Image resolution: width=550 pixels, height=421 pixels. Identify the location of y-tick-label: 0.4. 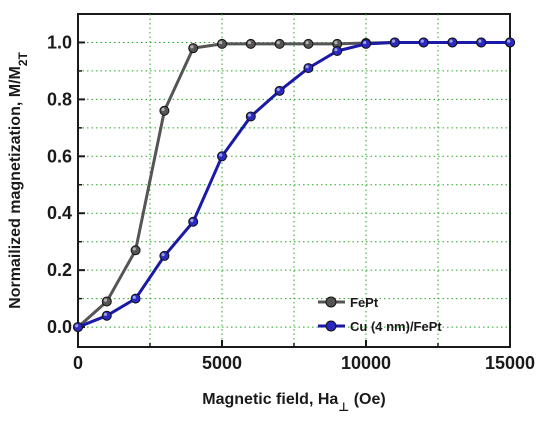
(59, 213).